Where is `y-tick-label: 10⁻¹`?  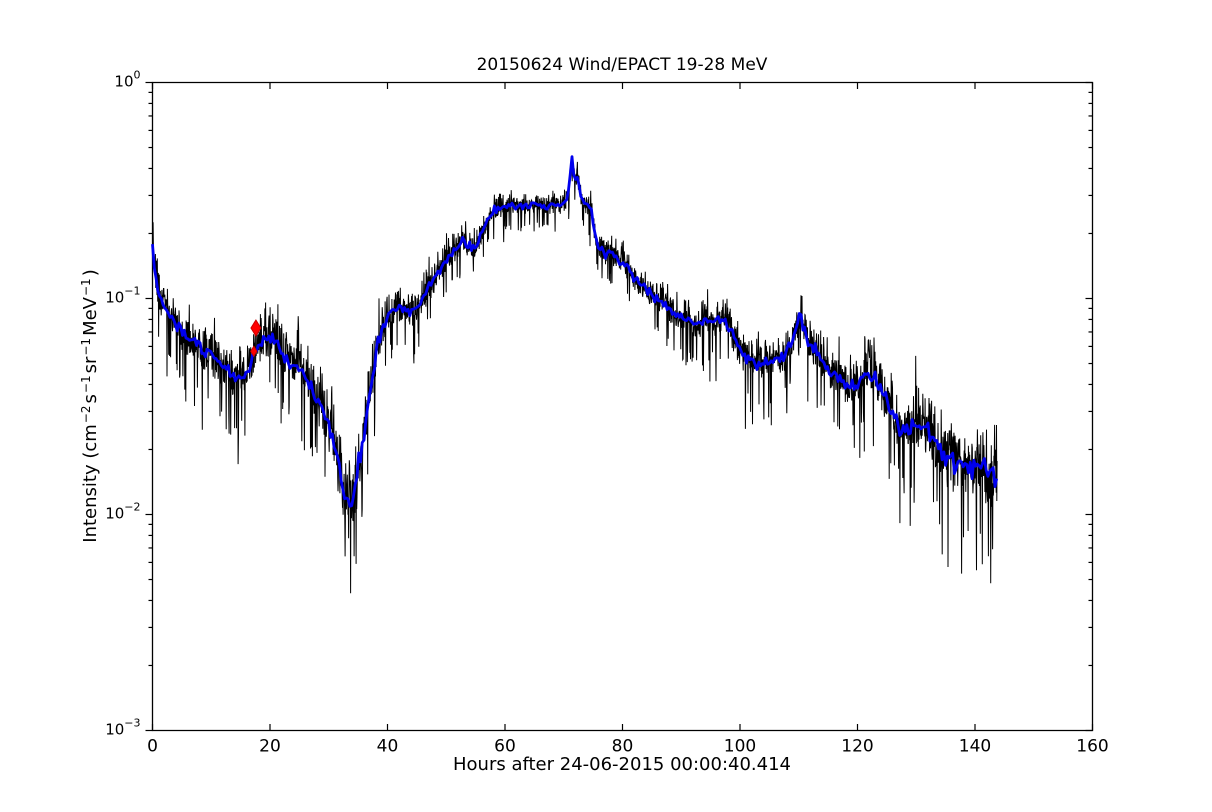
y-tick-label: 10⁻¹ is located at coordinates (122, 296).